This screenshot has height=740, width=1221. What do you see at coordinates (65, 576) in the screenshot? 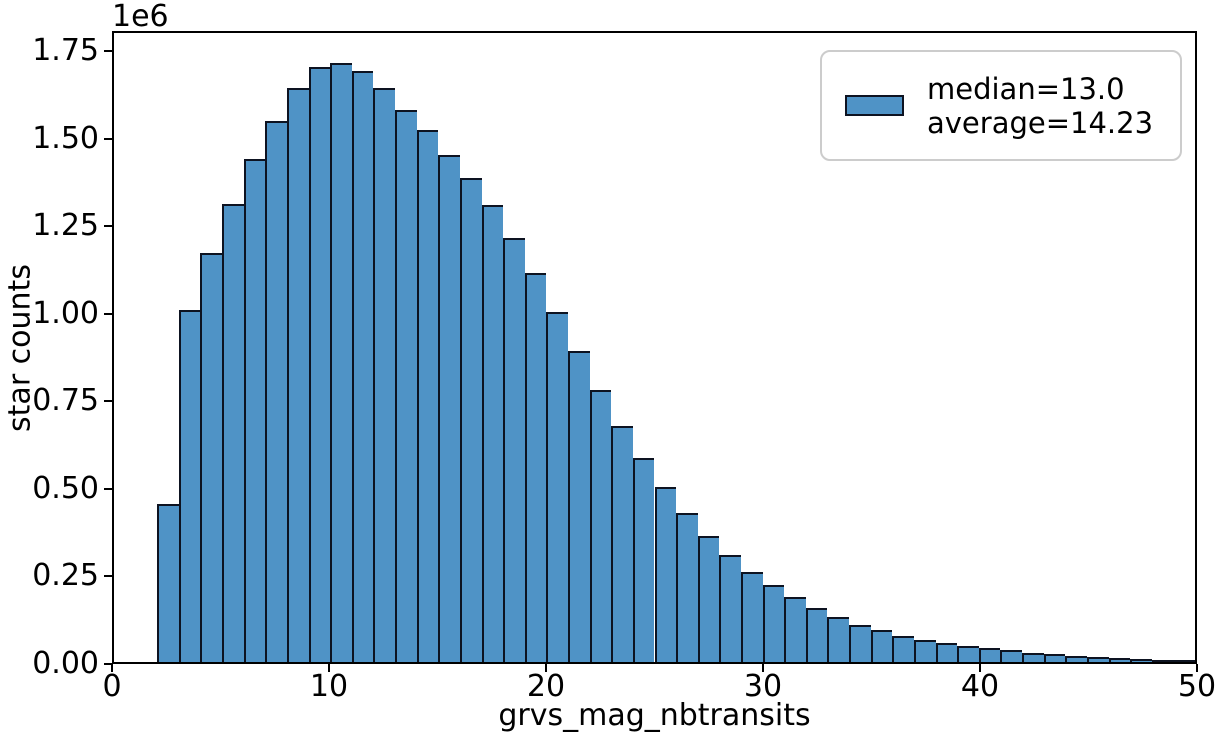
I see `y-tick-label: 0.25` at bounding box center [65, 576].